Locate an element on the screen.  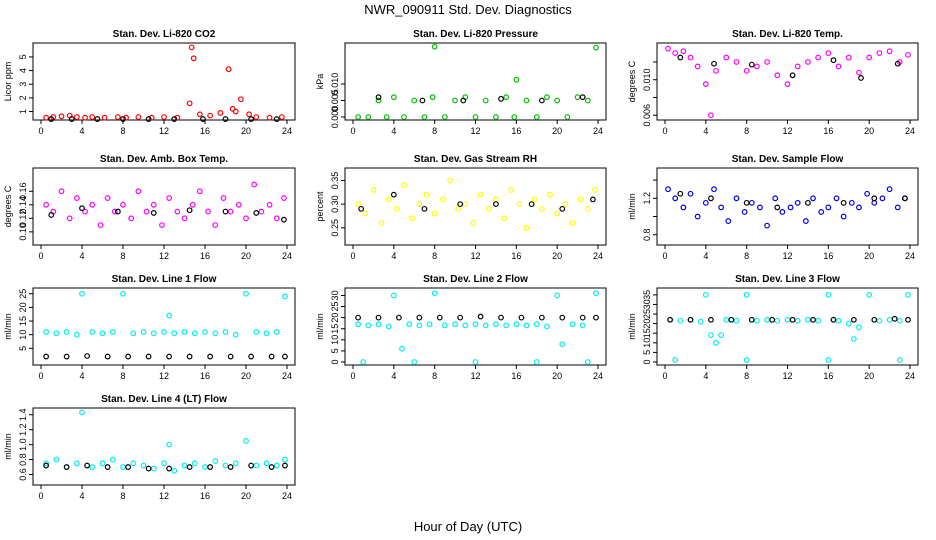
y-tick-label: 10 is located at coordinates (335, 340).